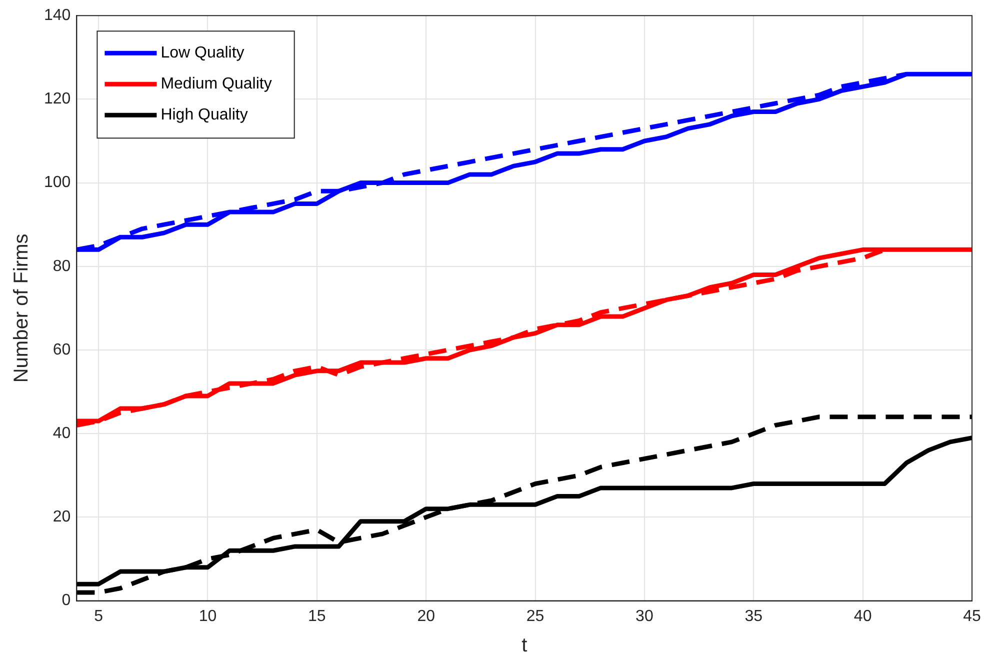  What do you see at coordinates (61, 433) in the screenshot?
I see `y-tick-label: 40` at bounding box center [61, 433].